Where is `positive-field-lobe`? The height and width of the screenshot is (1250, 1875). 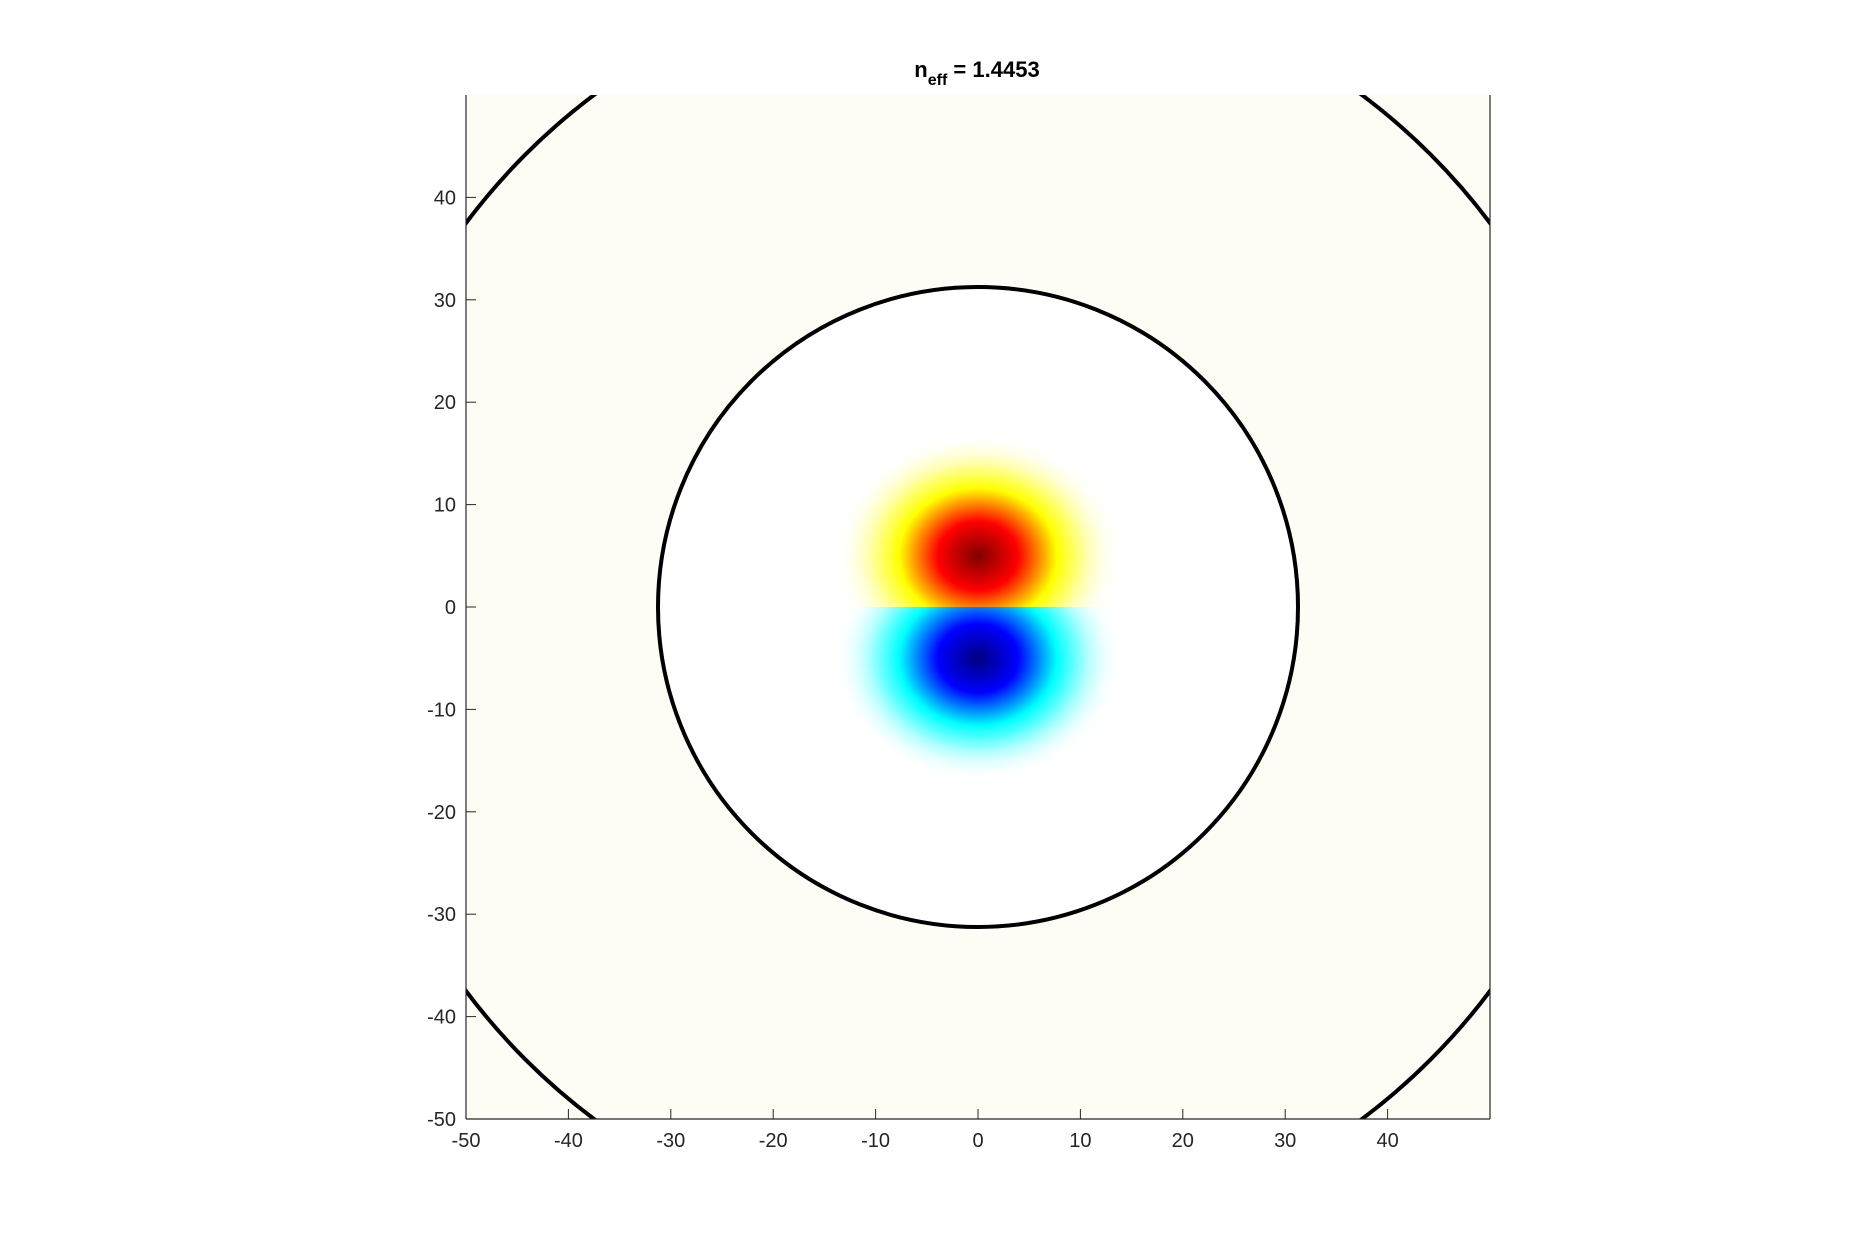
positive-field-lobe is located at coordinates (978, 519).